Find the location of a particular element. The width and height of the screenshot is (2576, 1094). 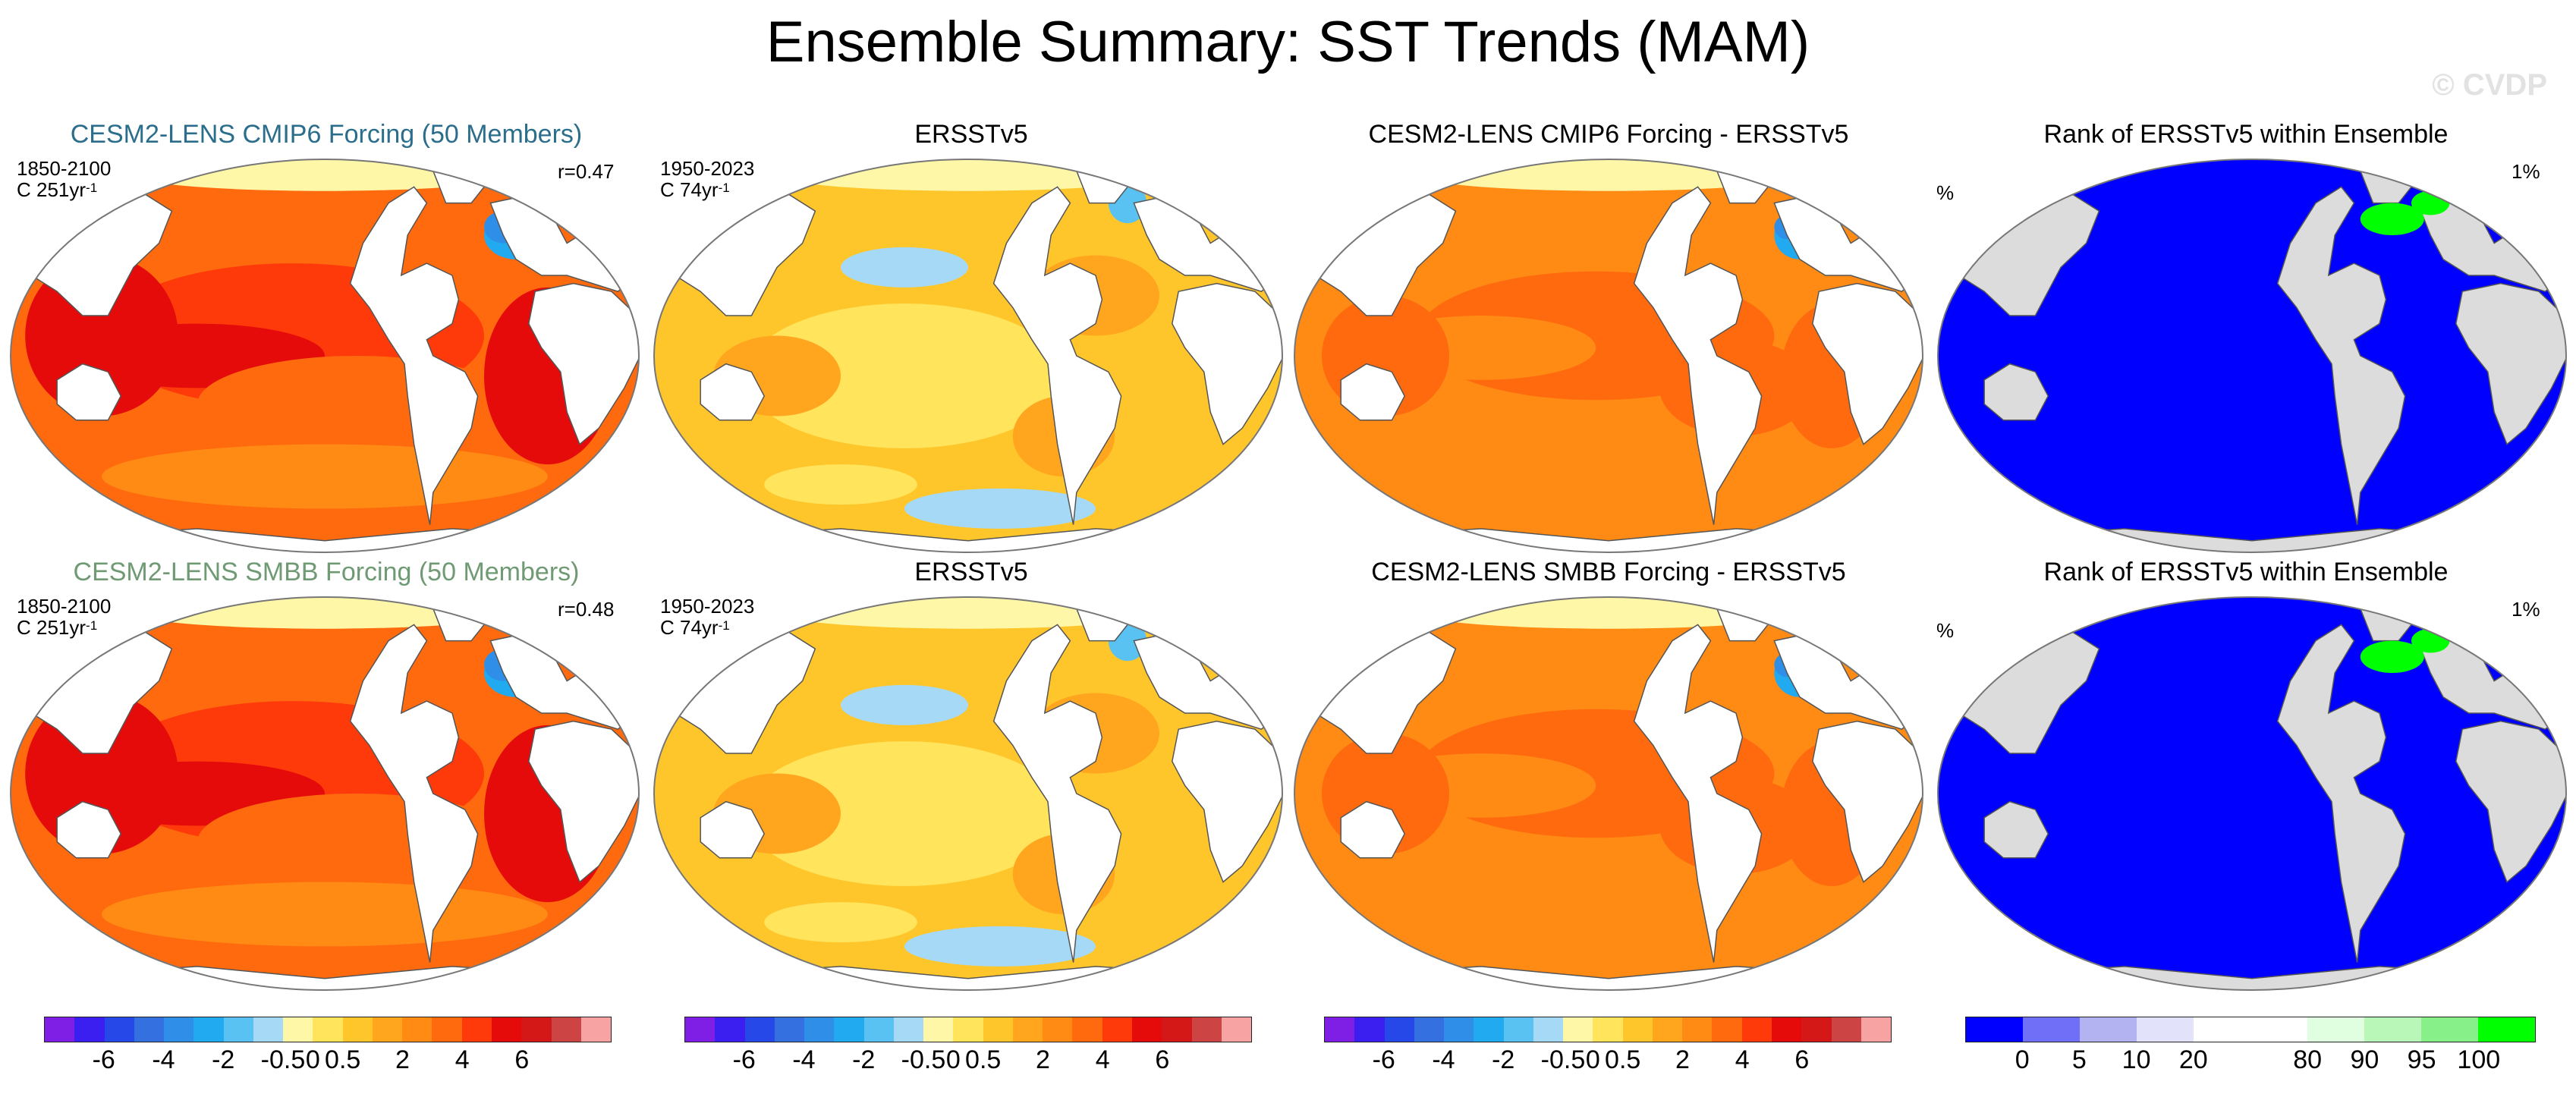

units-label: C 74yr-1 is located at coordinates (707, 189).